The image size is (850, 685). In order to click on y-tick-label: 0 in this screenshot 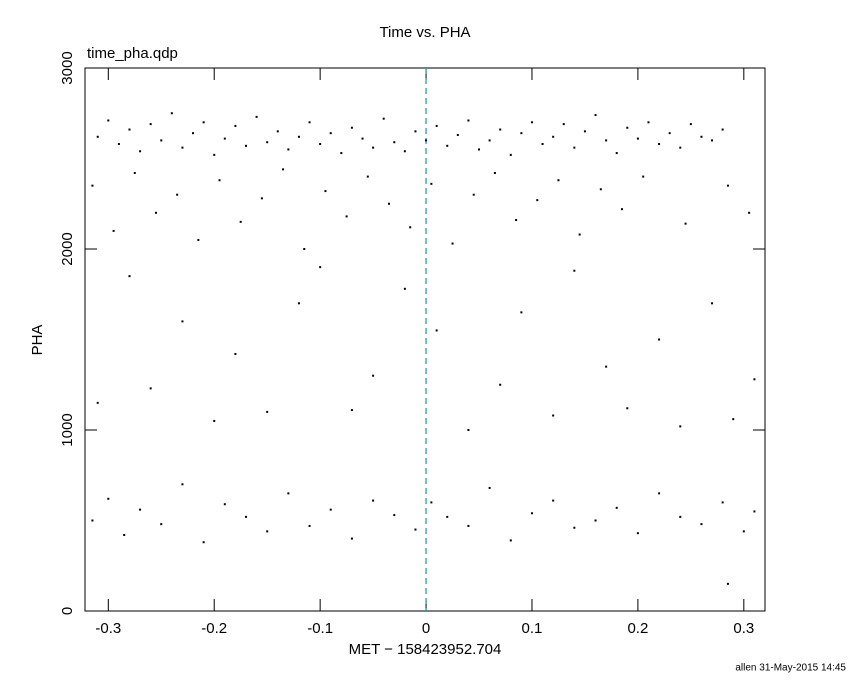, I will do `click(67, 611)`.